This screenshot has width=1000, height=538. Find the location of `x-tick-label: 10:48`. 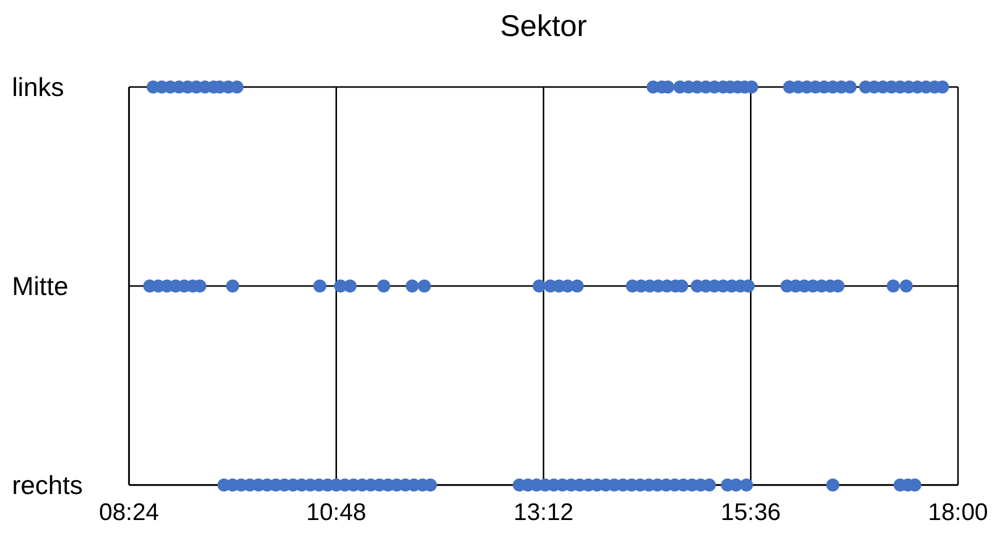

x-tick-label: 10:48 is located at coordinates (336, 512).